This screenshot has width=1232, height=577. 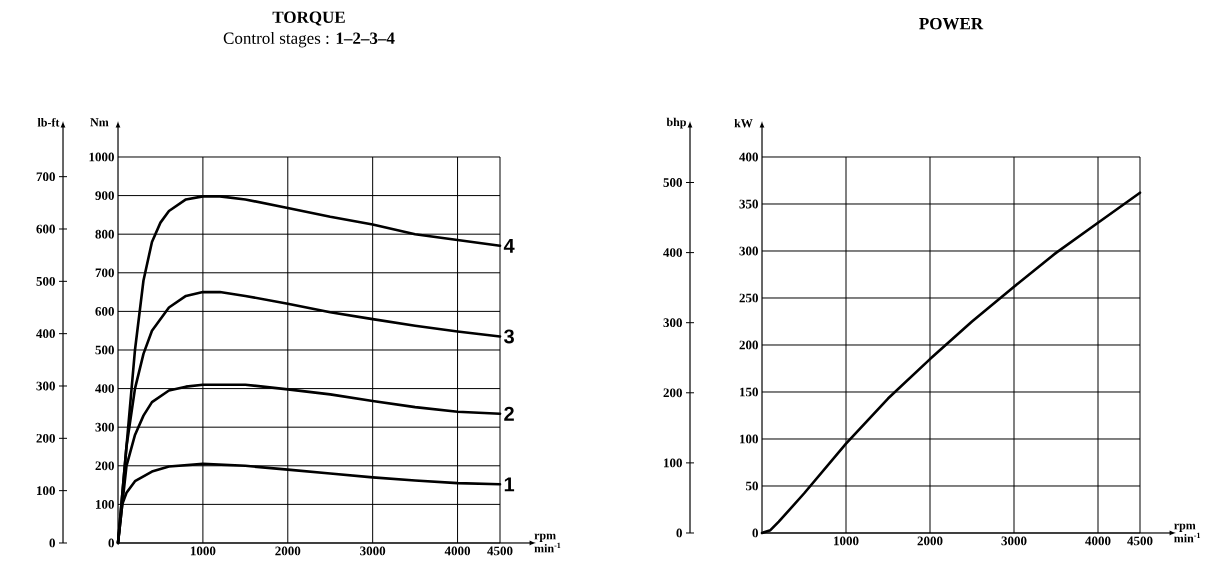 I want to click on y2-axis-title: bhp, so click(x=676, y=123).